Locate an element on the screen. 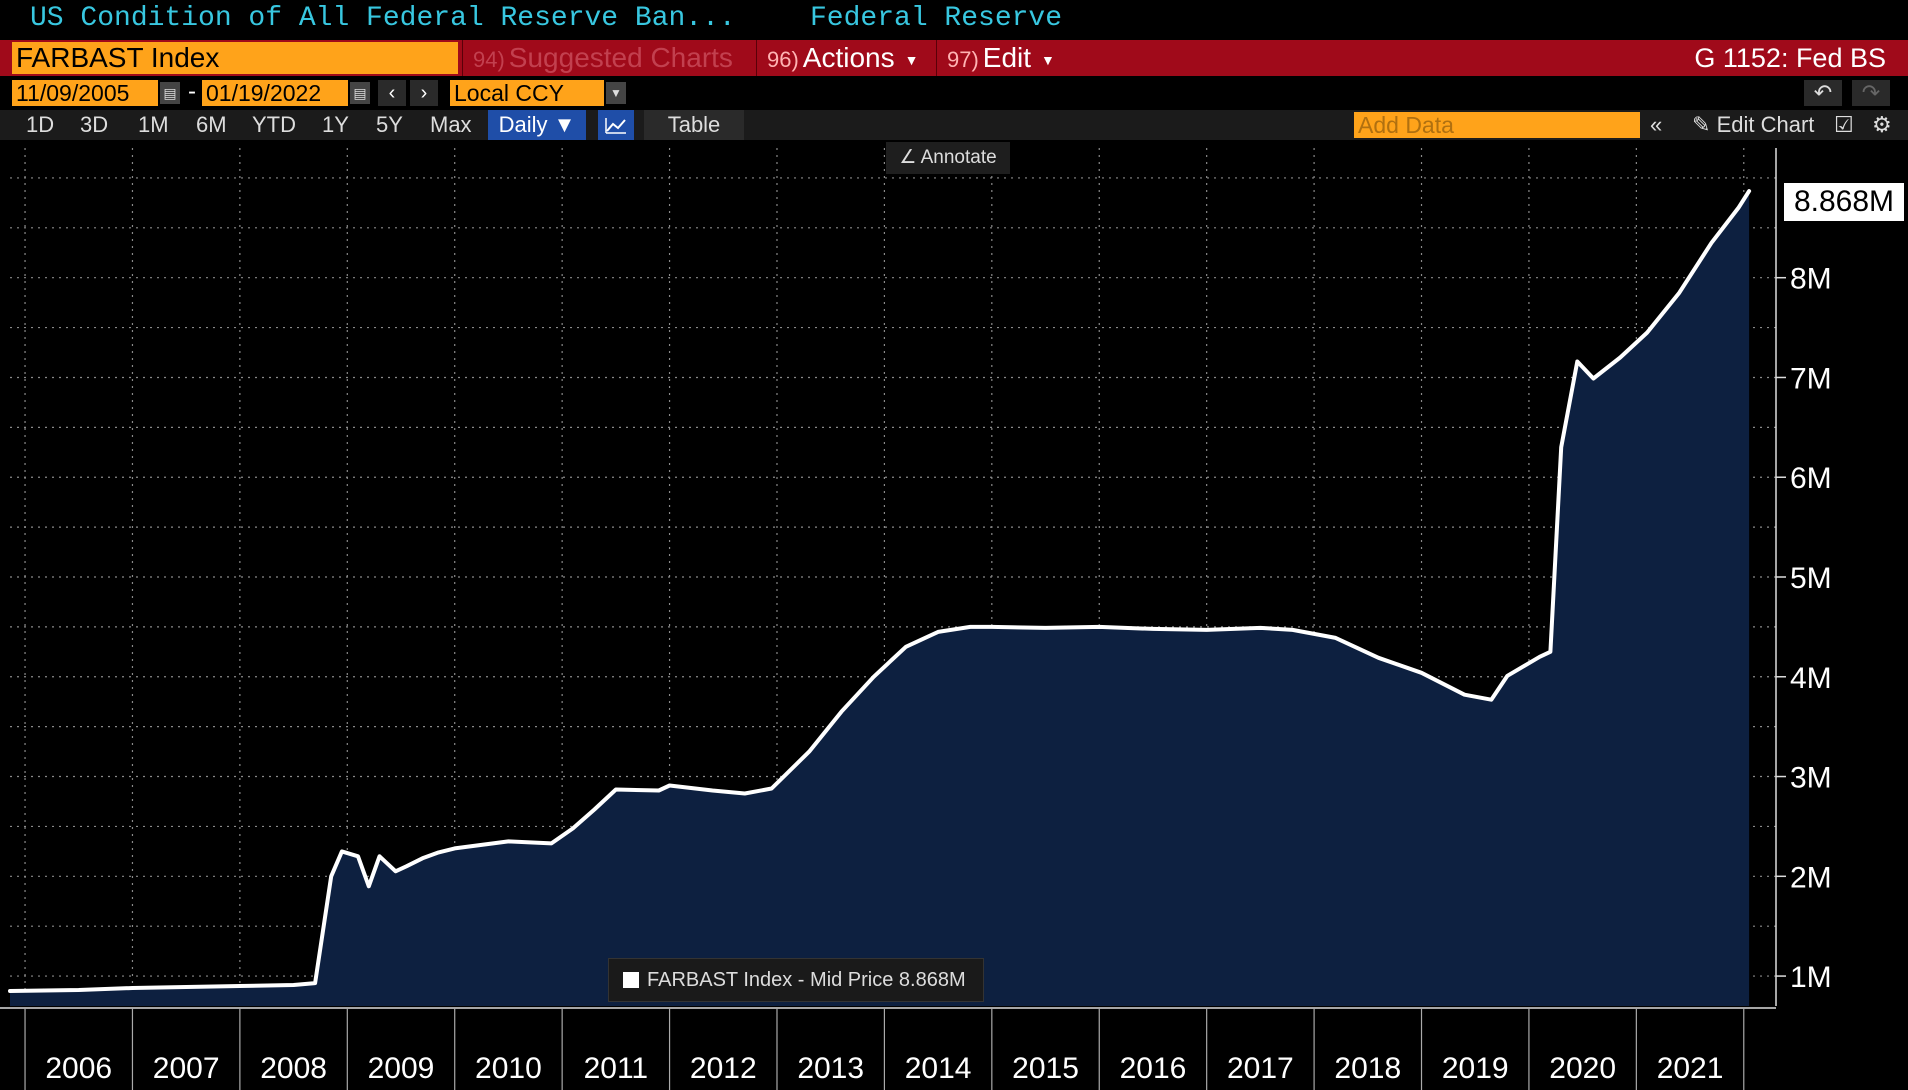 This screenshot has height=1090, width=1908. y-tick-label: 2M is located at coordinates (1811, 877).